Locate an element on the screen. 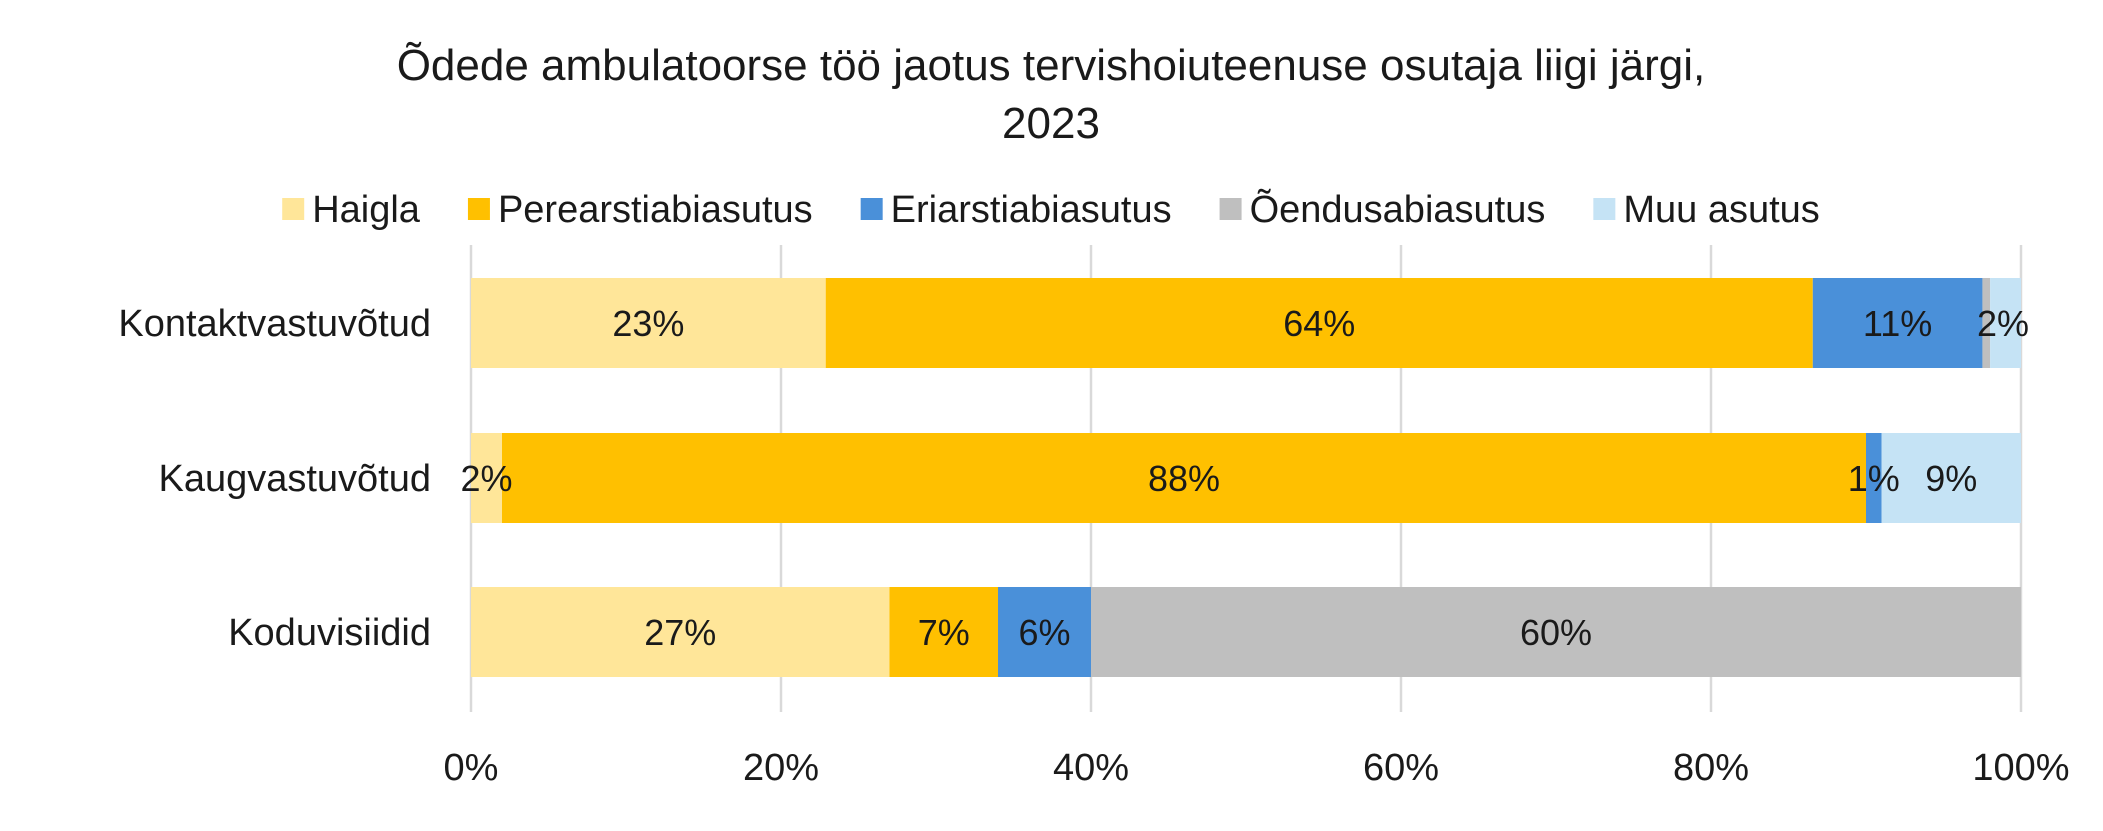 This screenshot has height=831, width=2103. chart-title-line2: 2023 is located at coordinates (1051, 123).